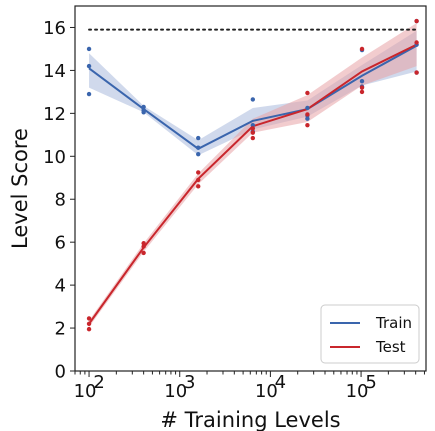 The width and height of the screenshot is (435, 431). I want to click on x-tick-exponent: 2, so click(98, 382).